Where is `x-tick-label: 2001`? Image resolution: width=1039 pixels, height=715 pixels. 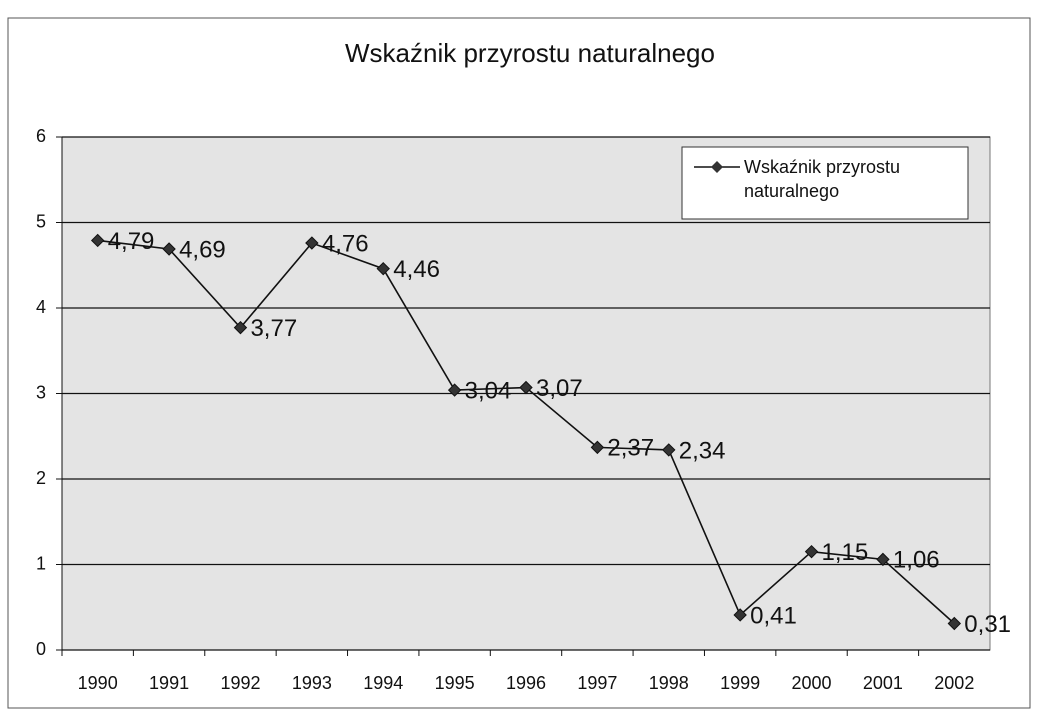 x-tick-label: 2001 is located at coordinates (883, 683).